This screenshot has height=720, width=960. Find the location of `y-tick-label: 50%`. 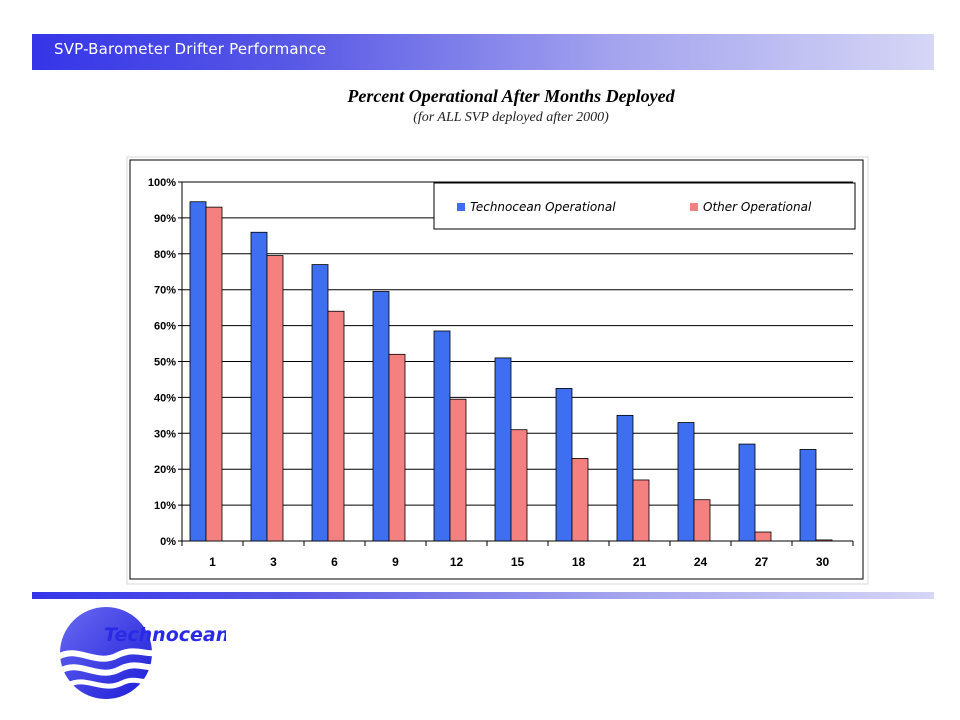

y-tick-label: 50% is located at coordinates (165, 363).